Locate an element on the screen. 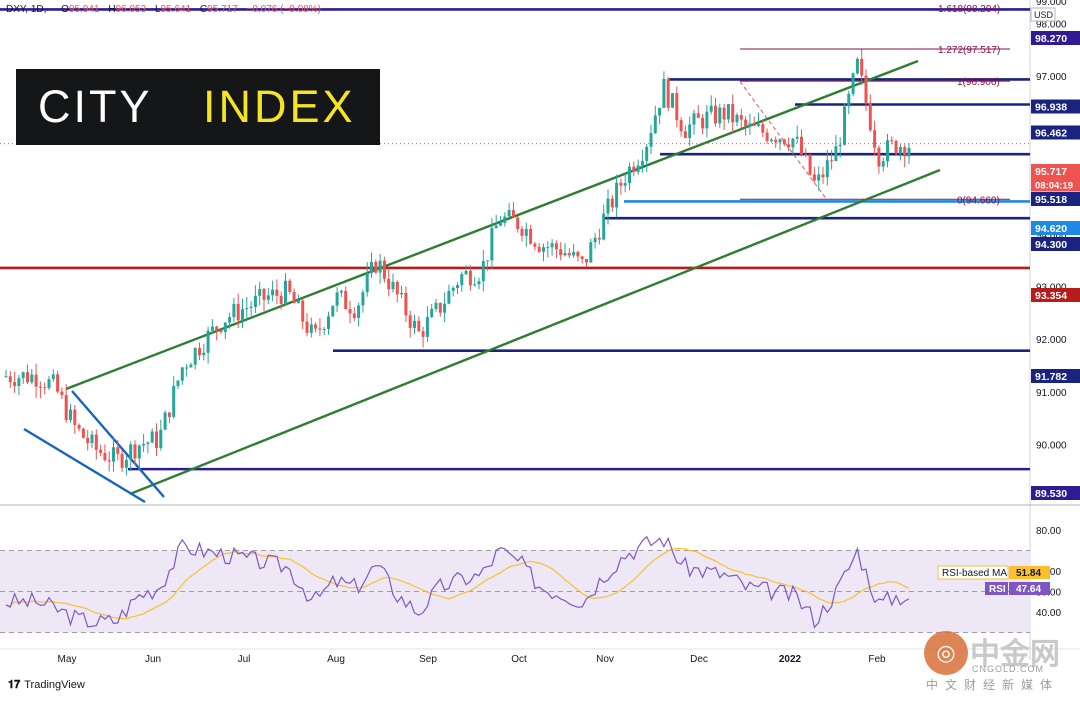 This screenshot has height=706, width=1080. tradingview-logo-icon: 𝟏𝟕 is located at coordinates (14, 685).